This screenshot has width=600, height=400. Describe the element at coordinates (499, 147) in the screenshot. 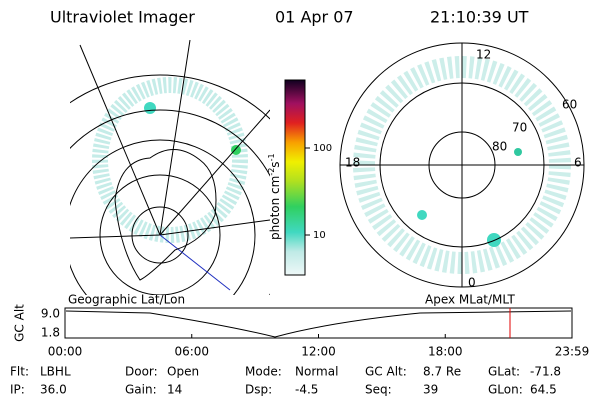

I see `mlat-label: 80` at that location.